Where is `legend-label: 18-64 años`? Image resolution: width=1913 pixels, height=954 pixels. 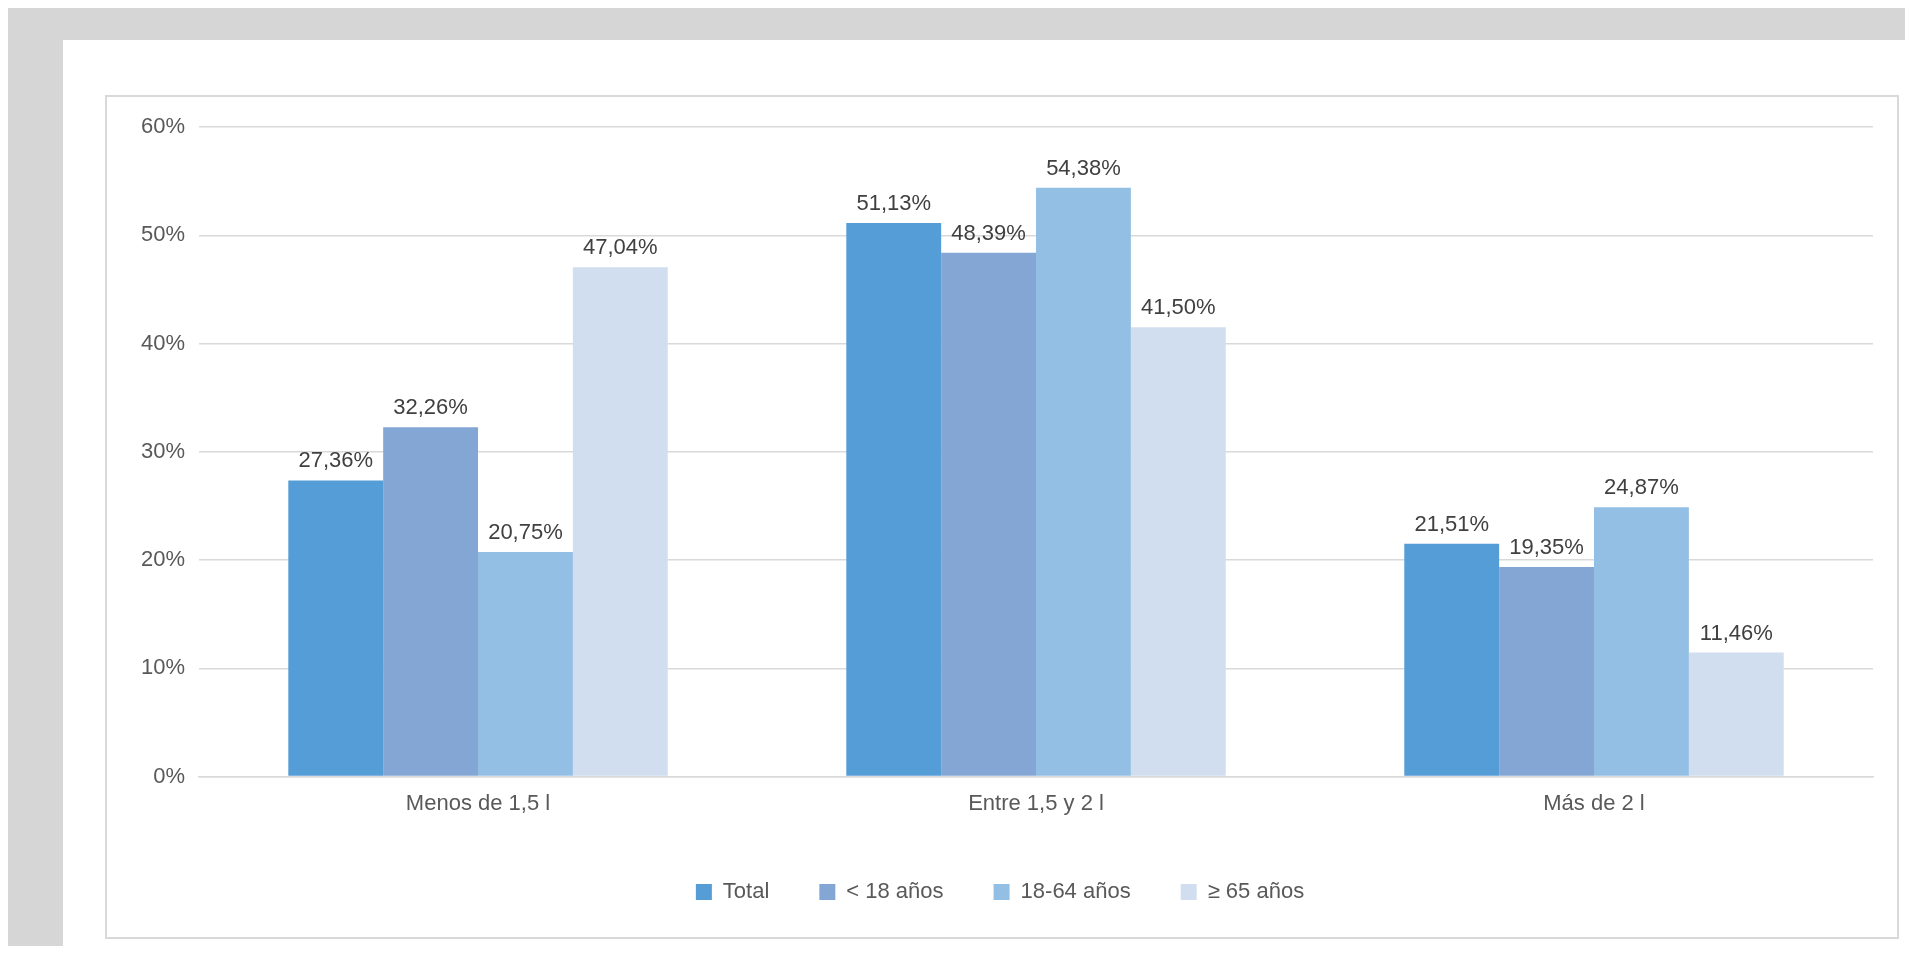 legend-label: 18-64 años is located at coordinates (1075, 891).